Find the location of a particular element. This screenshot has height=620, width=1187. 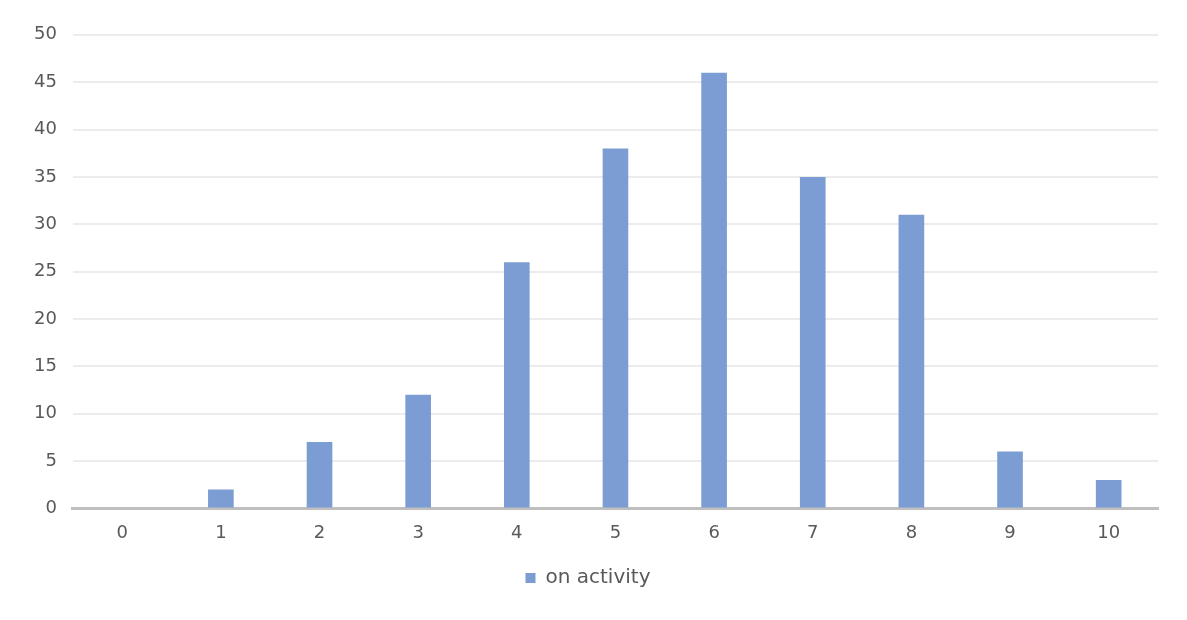

y-tick-label: 25 is located at coordinates (45, 270).